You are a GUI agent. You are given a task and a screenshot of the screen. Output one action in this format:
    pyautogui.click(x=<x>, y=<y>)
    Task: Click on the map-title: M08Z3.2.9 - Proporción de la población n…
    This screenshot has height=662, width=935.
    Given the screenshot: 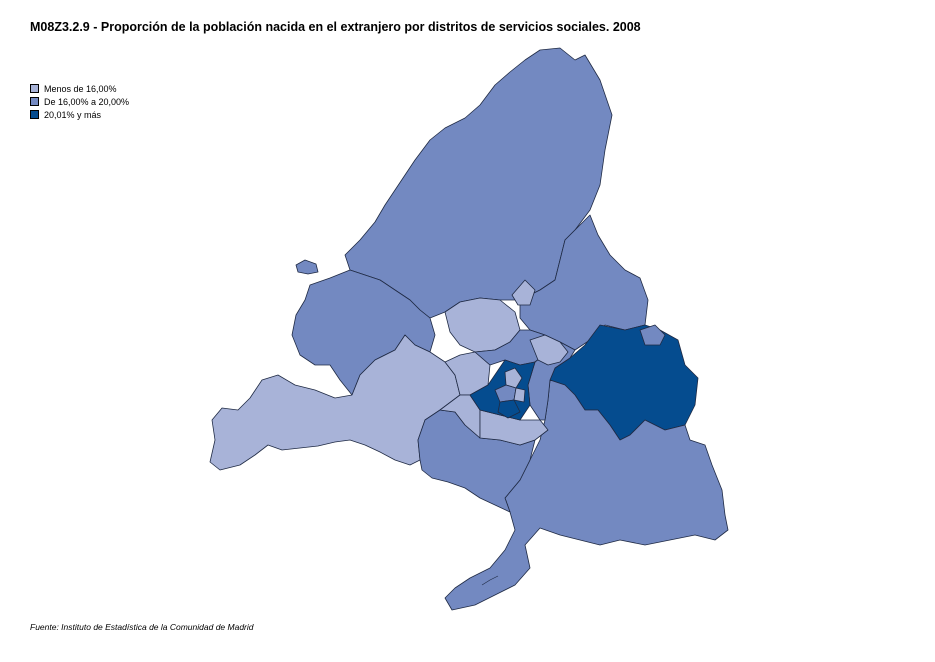 What is the action you would take?
    pyautogui.click(x=335, y=27)
    